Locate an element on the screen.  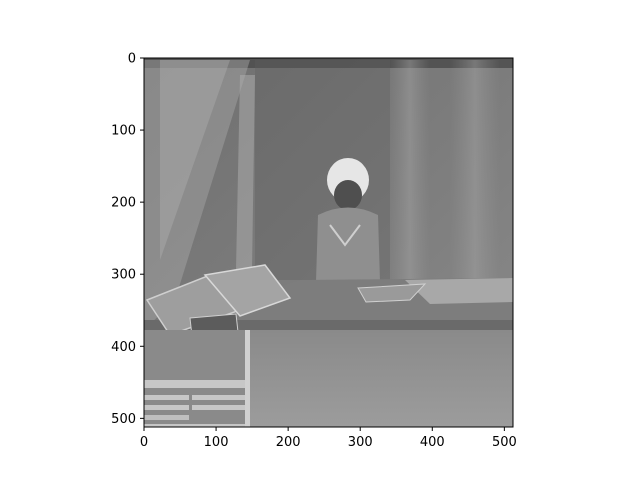
y-tick-label: 500 is located at coordinates (123, 419).